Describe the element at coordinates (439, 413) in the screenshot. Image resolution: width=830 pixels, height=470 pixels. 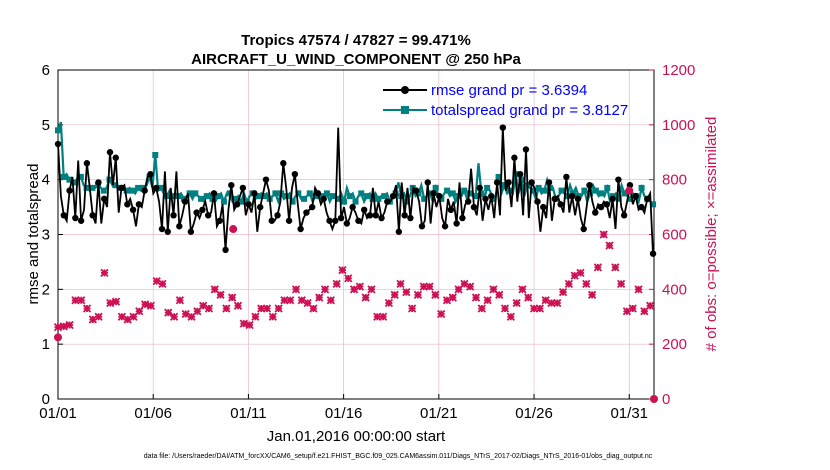
I see `x-tick-label: 01/21` at that location.